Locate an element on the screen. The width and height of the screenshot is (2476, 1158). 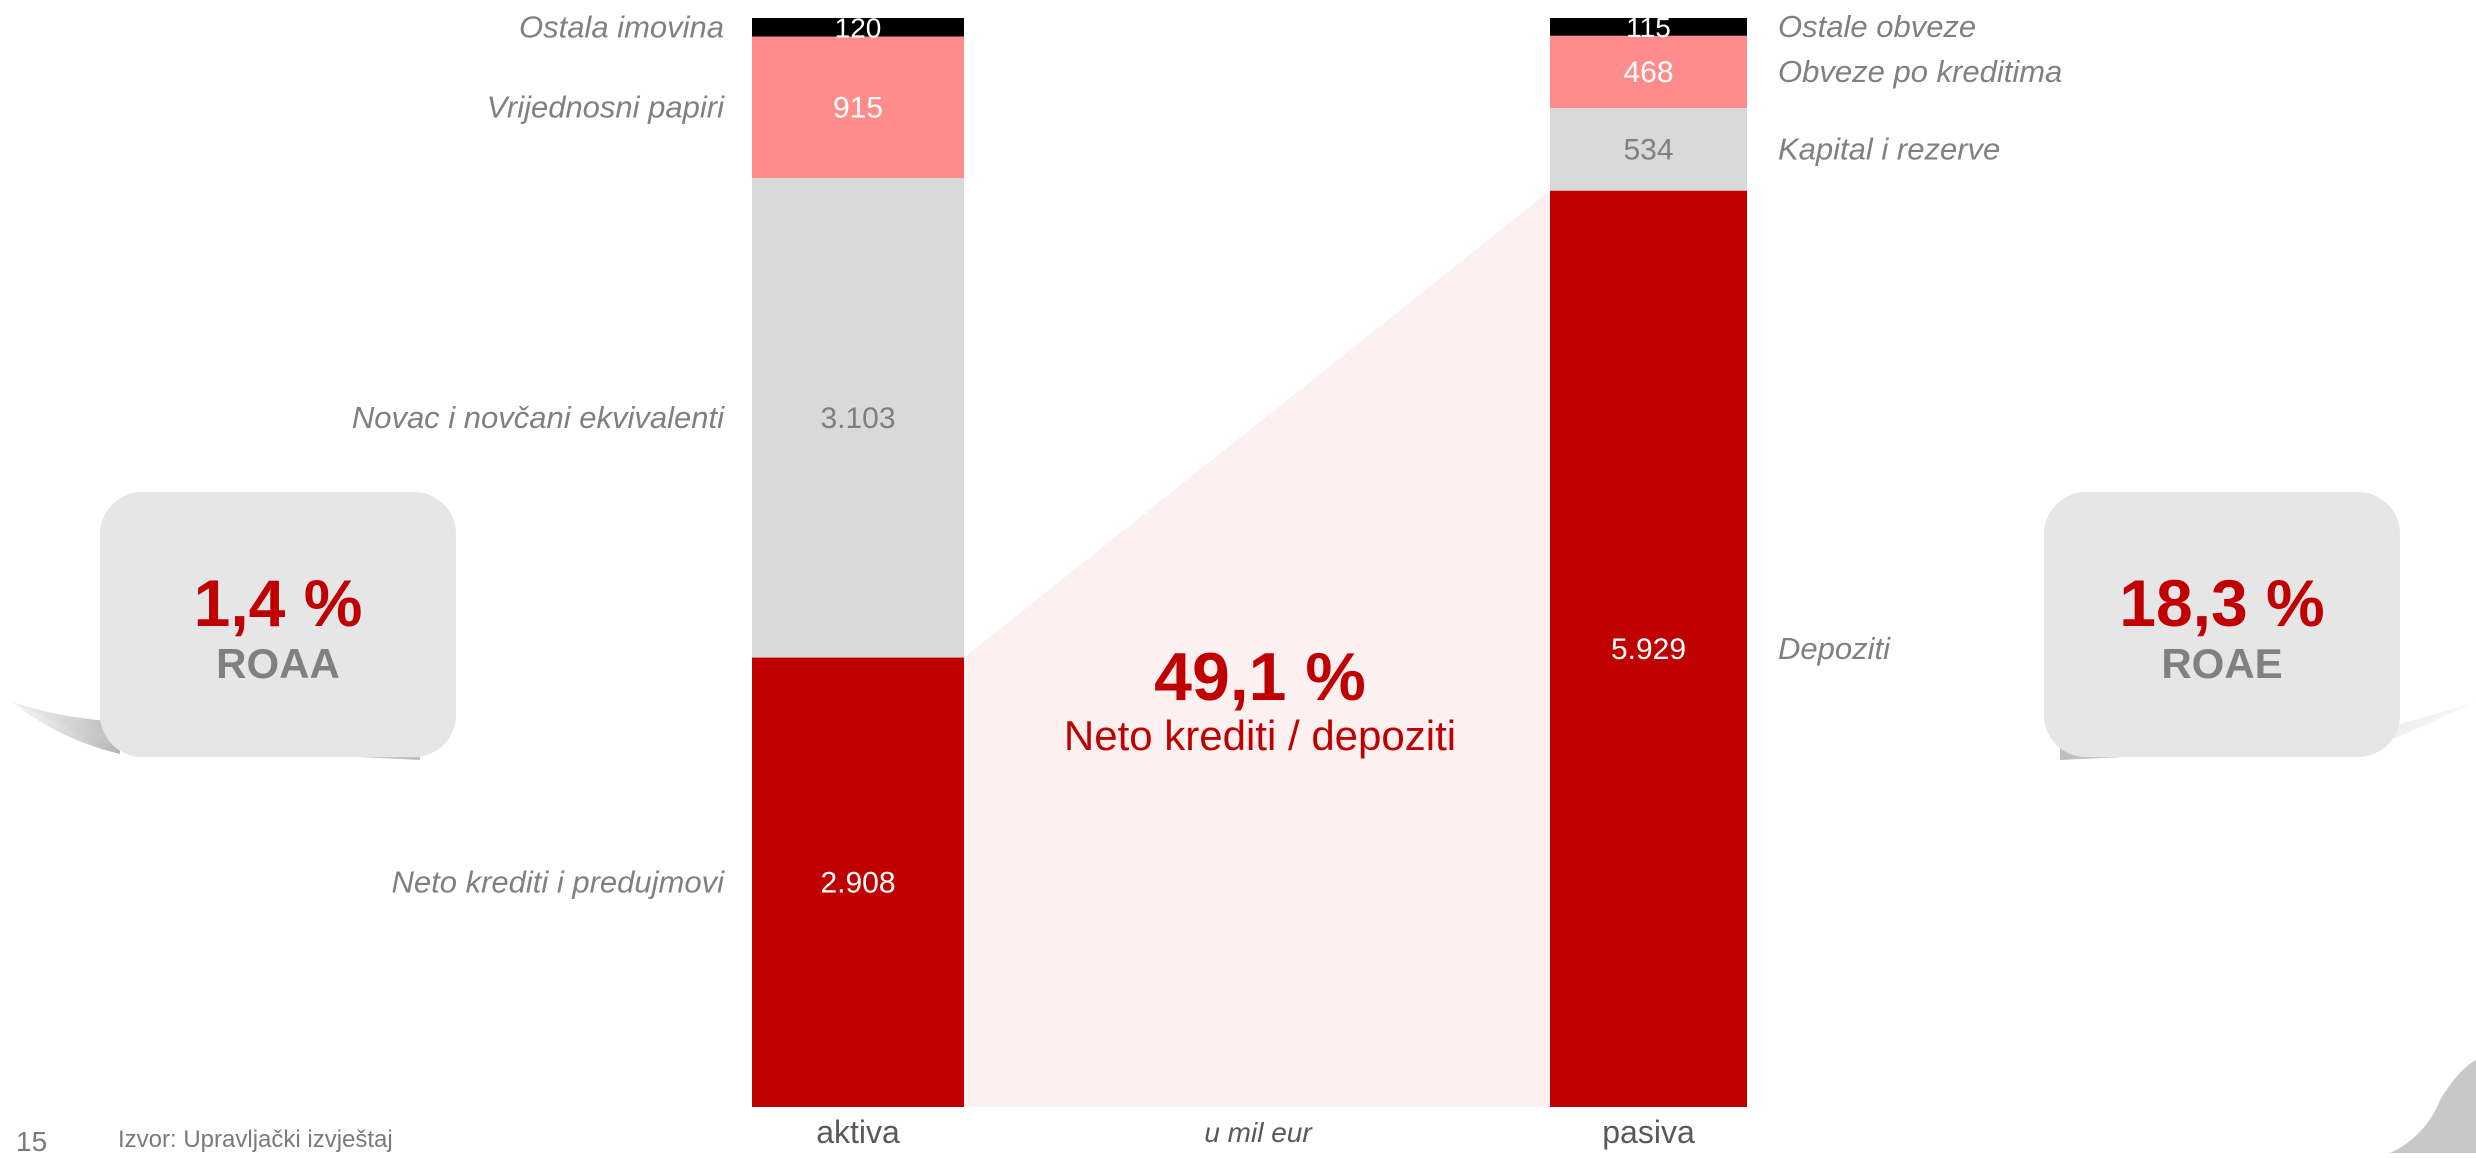
roae-stat-box: 18,3 % ROAE is located at coordinates (2260, 626).